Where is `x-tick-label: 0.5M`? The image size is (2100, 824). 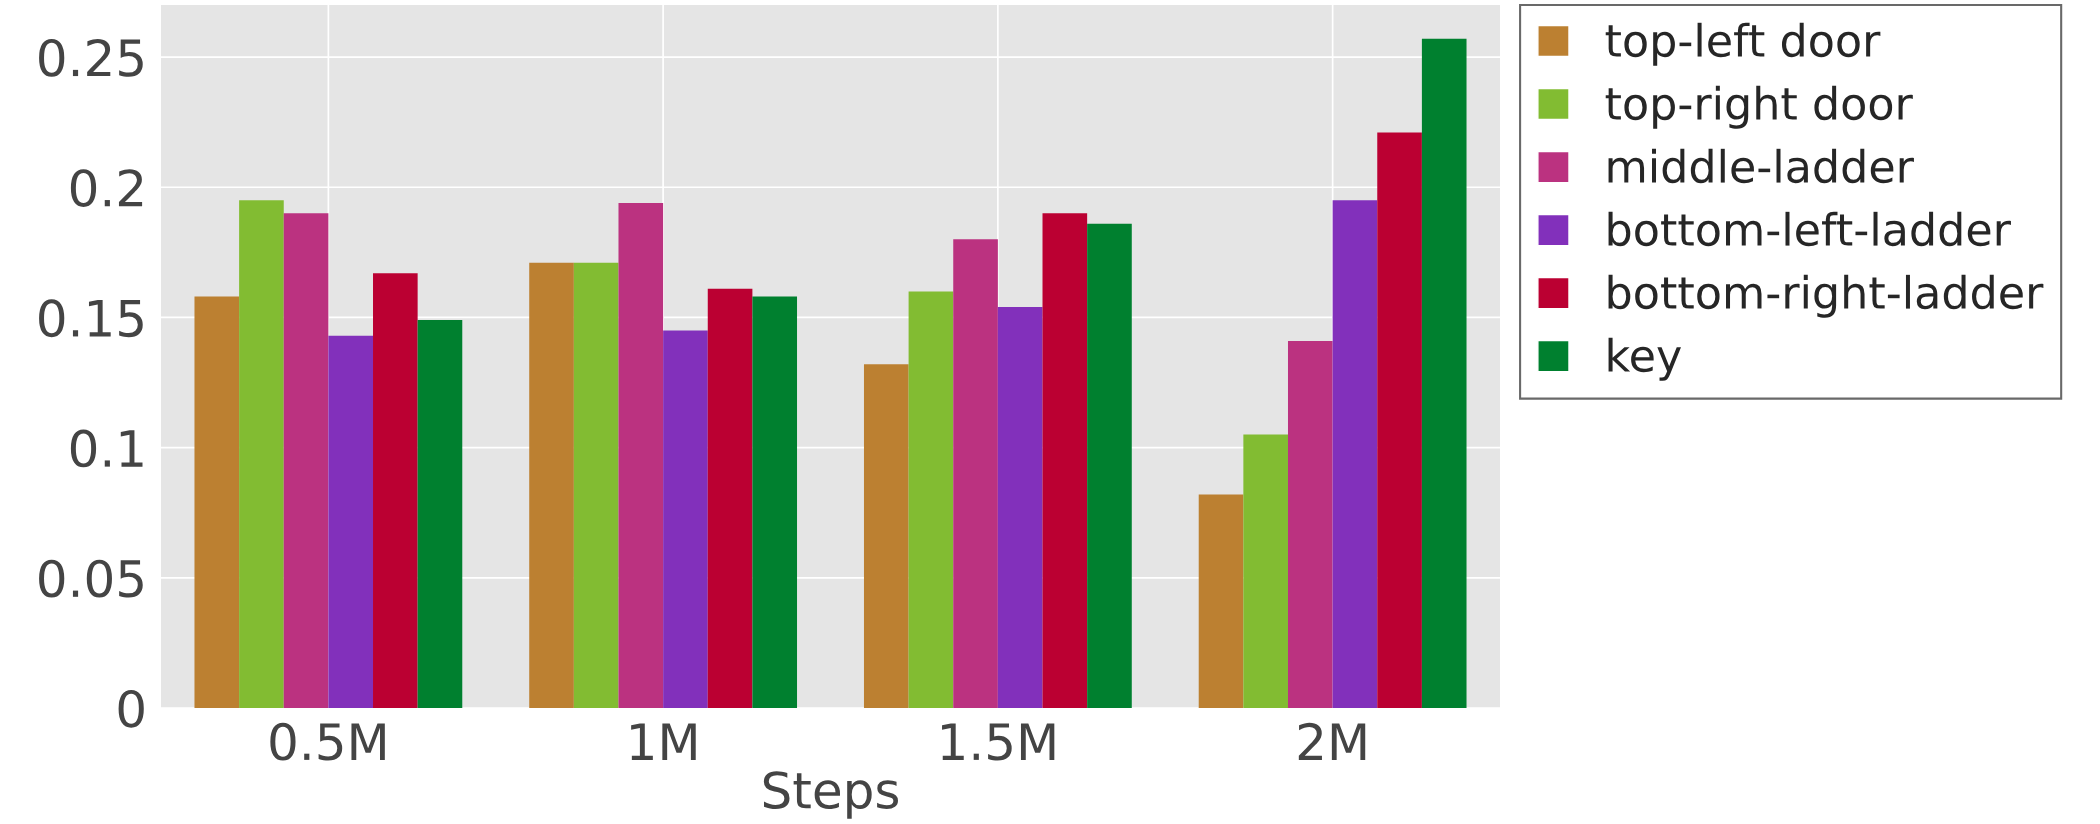
x-tick-label: 0.5M is located at coordinates (327, 741).